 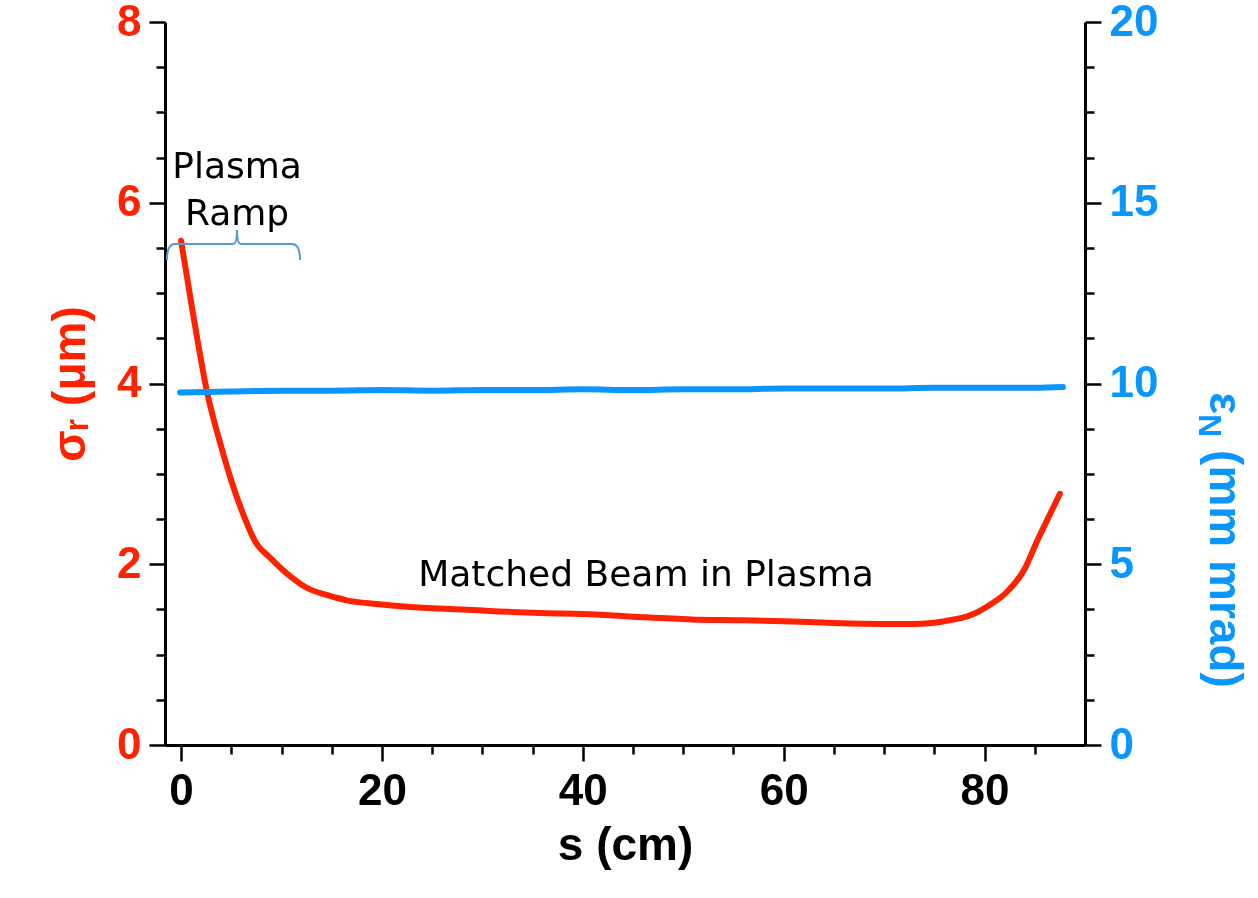 I want to click on y-tick-label: 8, so click(x=129, y=22).